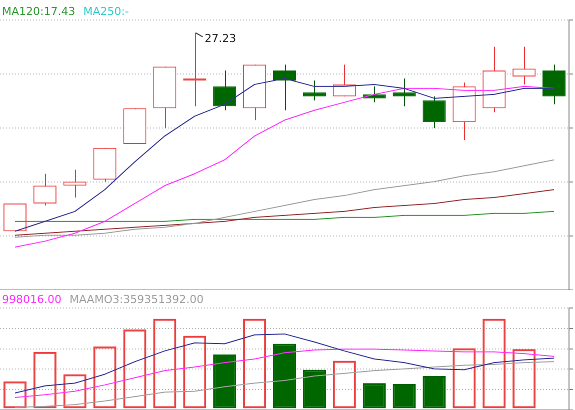  Describe the element at coordinates (136, 299) in the screenshot. I see `text: MAAMO3:359351392.00` at that location.